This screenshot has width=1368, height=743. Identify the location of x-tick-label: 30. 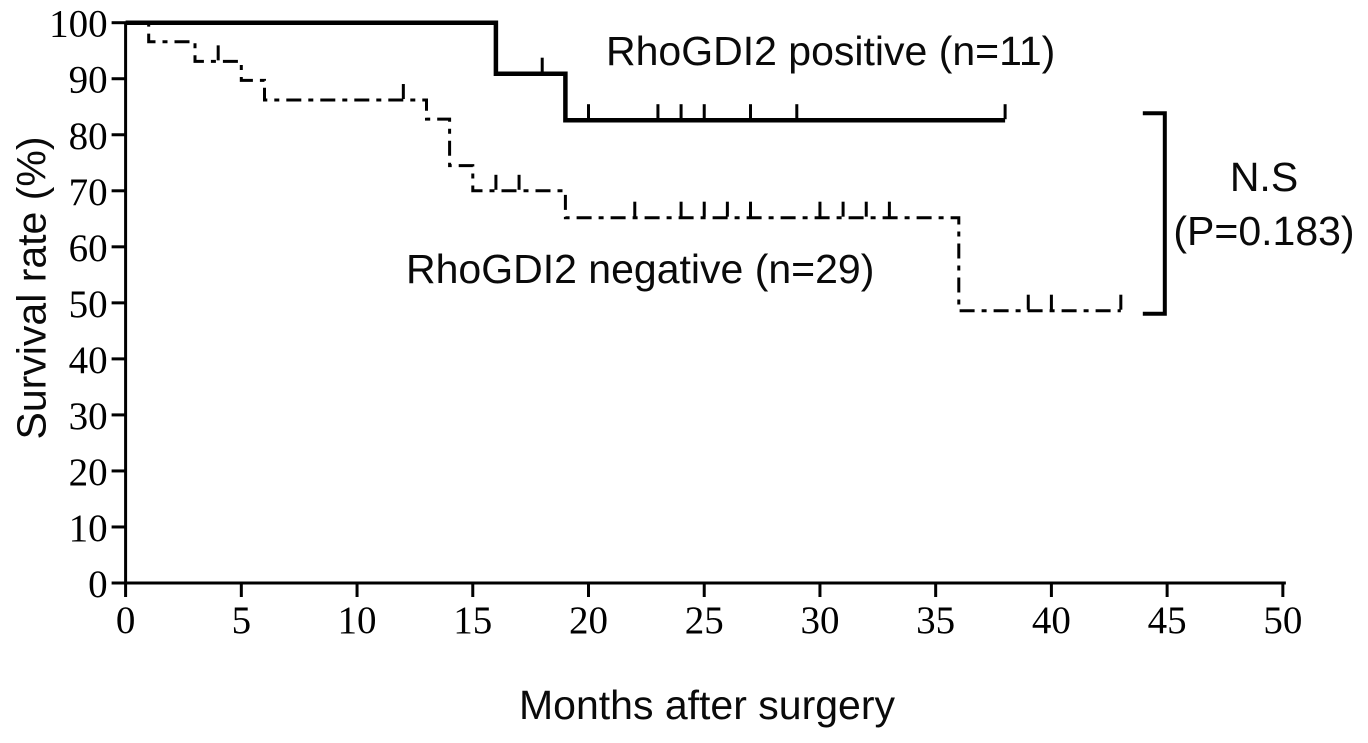
(819, 620).